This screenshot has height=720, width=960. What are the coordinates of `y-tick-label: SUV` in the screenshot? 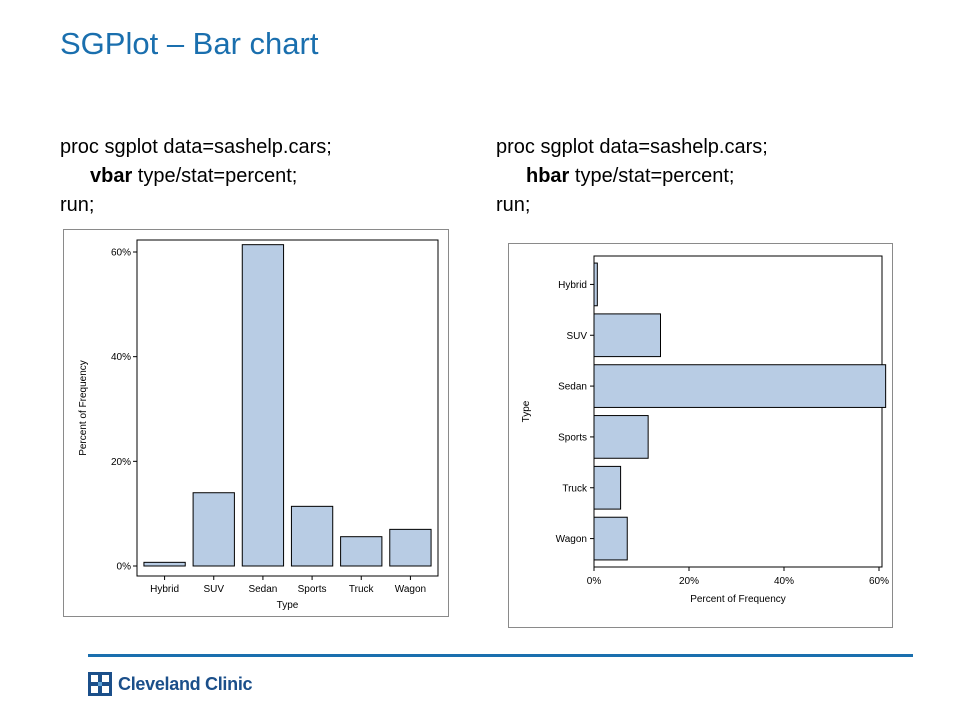 It's located at (576, 336).